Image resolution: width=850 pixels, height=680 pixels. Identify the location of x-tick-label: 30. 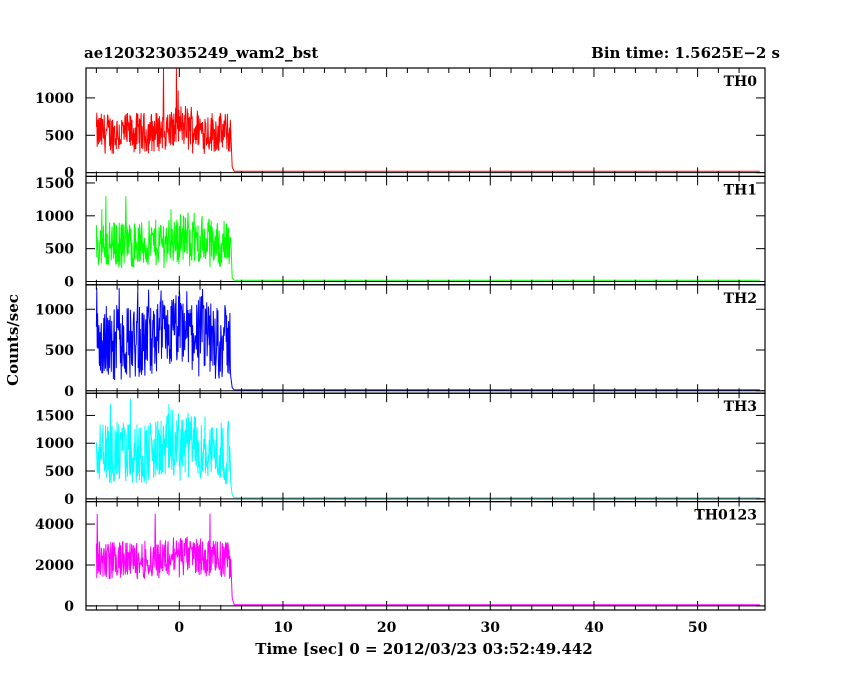
(491, 628).